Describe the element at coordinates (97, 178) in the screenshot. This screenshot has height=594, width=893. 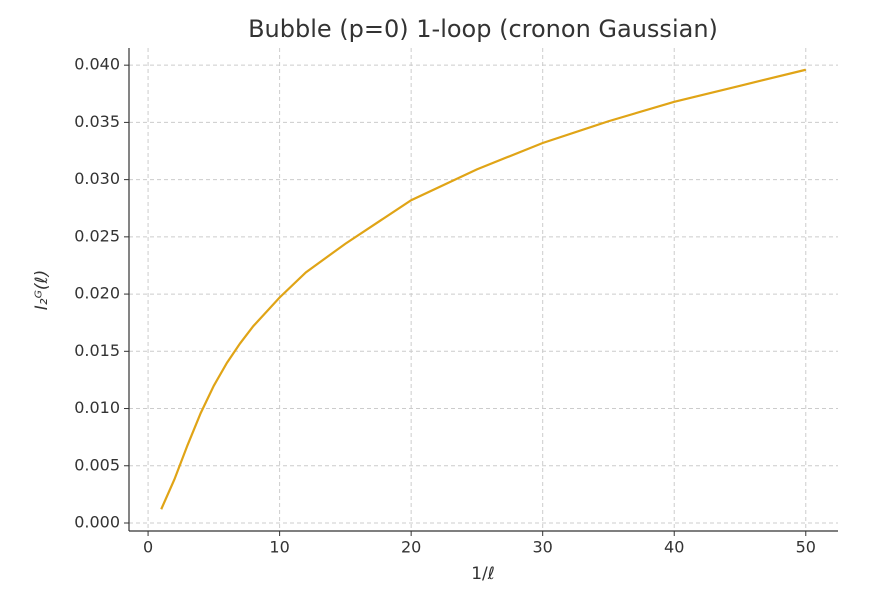
I see `y-tick-label: 0.030` at that location.